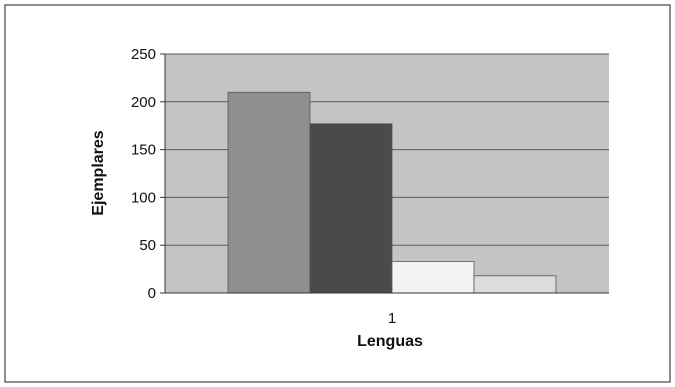 The width and height of the screenshot is (675, 387). What do you see at coordinates (152, 293) in the screenshot?
I see `y-tick-label: 0` at bounding box center [152, 293].